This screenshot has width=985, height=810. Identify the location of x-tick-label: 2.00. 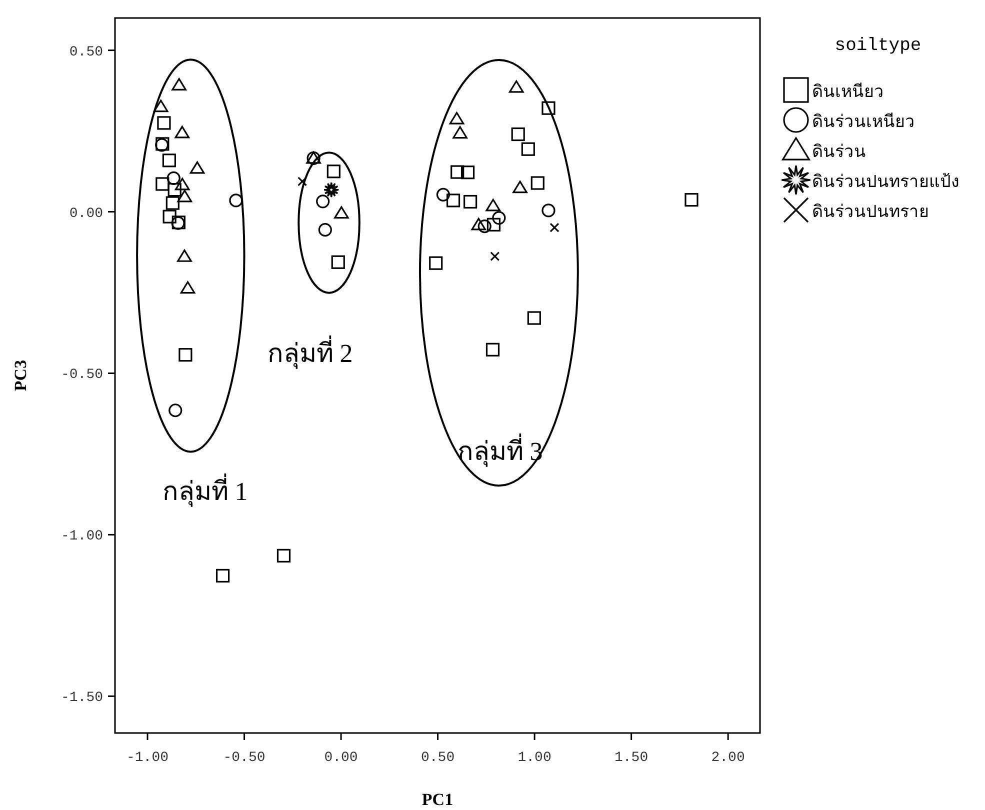
(728, 758).